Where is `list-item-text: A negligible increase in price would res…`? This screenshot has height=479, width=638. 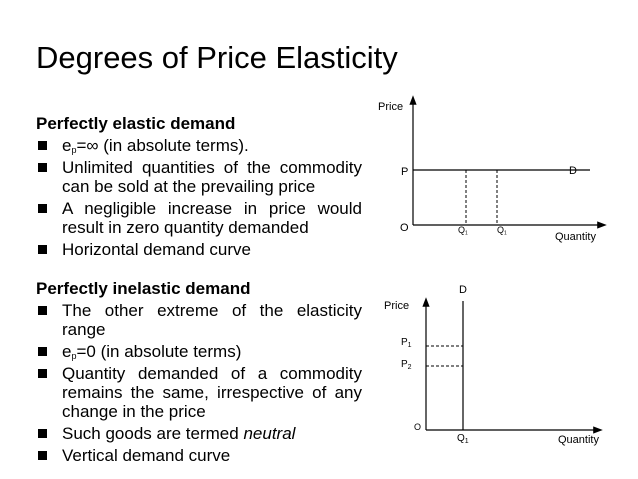 list-item-text: A negligible increase in price would res… is located at coordinates (212, 218).